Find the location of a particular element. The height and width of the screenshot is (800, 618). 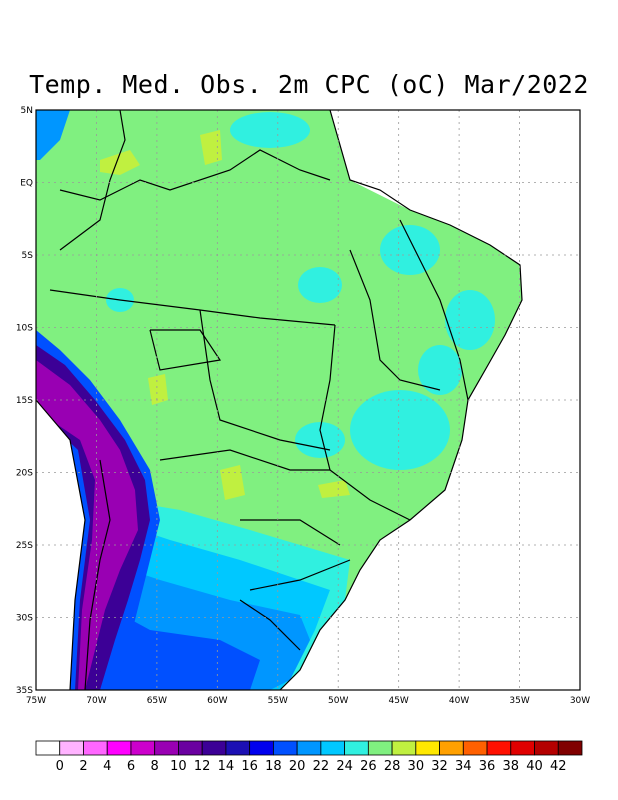

lon-tick-label: 35W is located at coordinates (519, 701).